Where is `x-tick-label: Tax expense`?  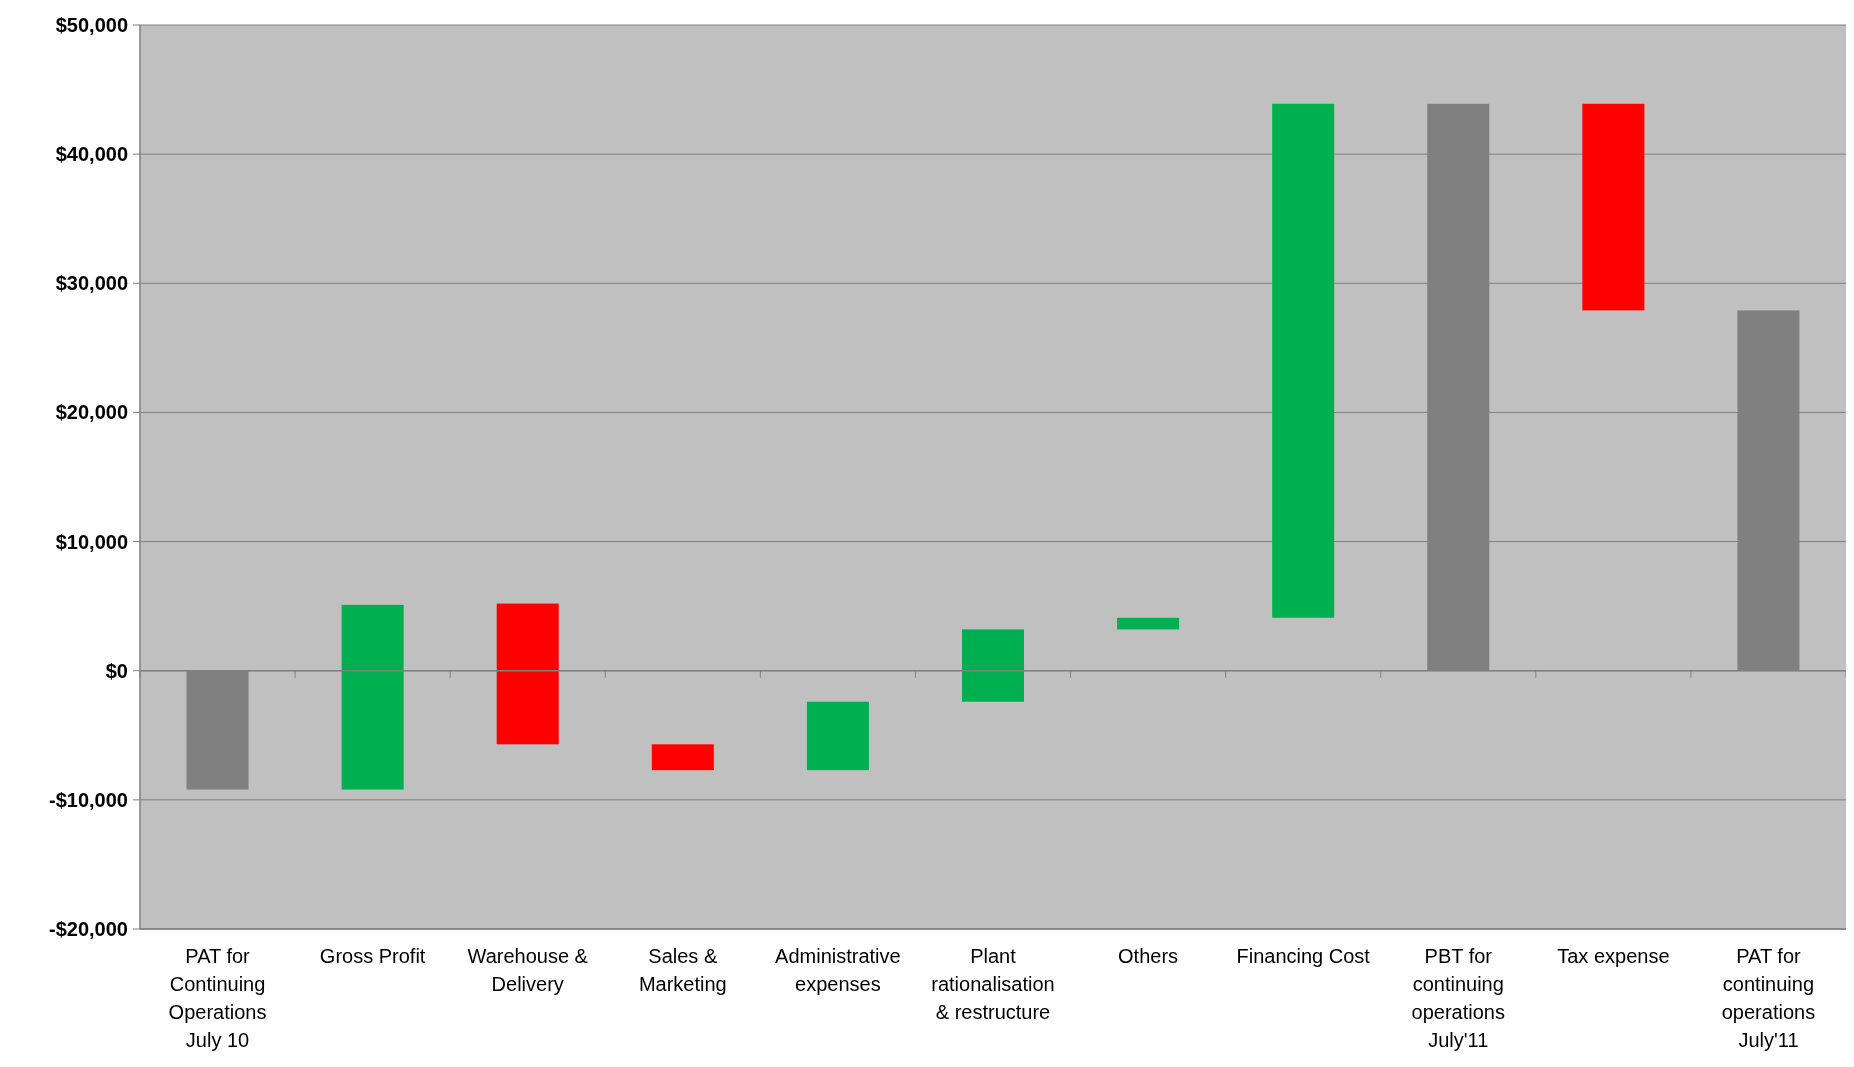
x-tick-label: Tax expense is located at coordinates (1613, 956).